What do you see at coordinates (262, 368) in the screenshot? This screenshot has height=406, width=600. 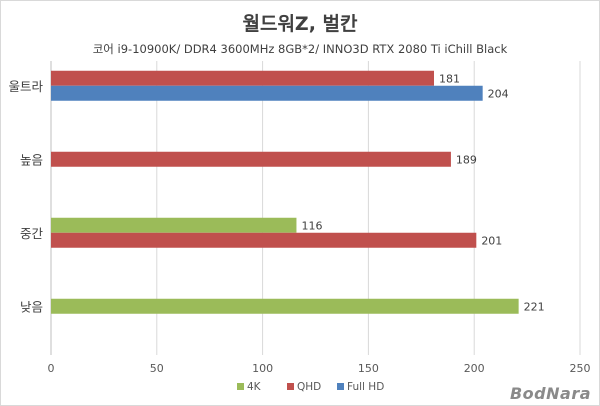 I see `x-tick-label: 100` at bounding box center [262, 368].